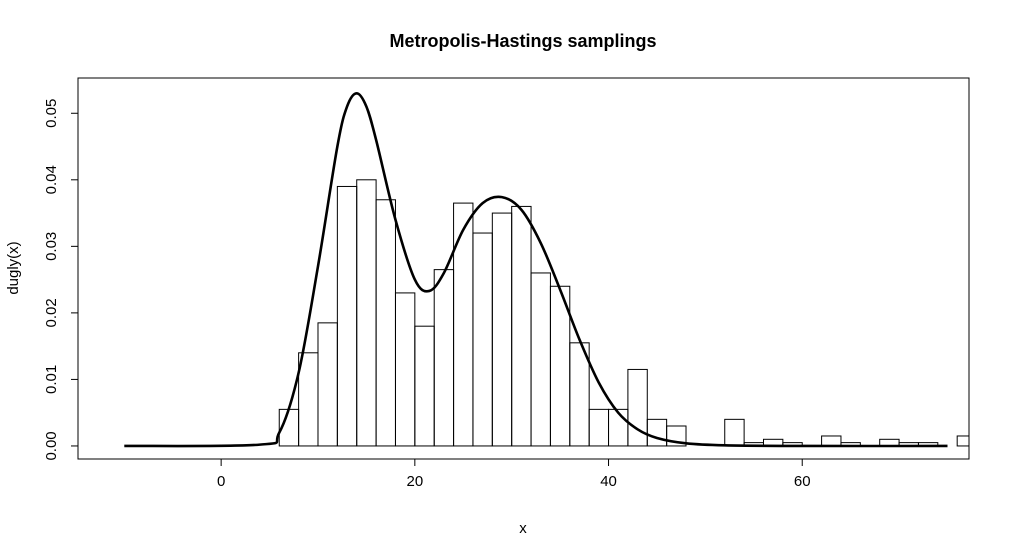  I want to click on x-tick-label: 0, so click(221, 481).